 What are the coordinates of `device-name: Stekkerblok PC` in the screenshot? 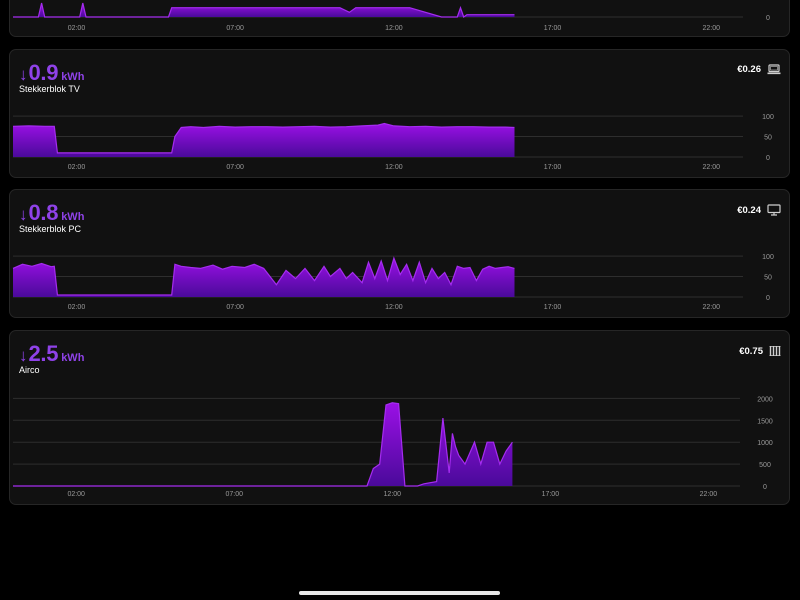 It's located at (50, 229).